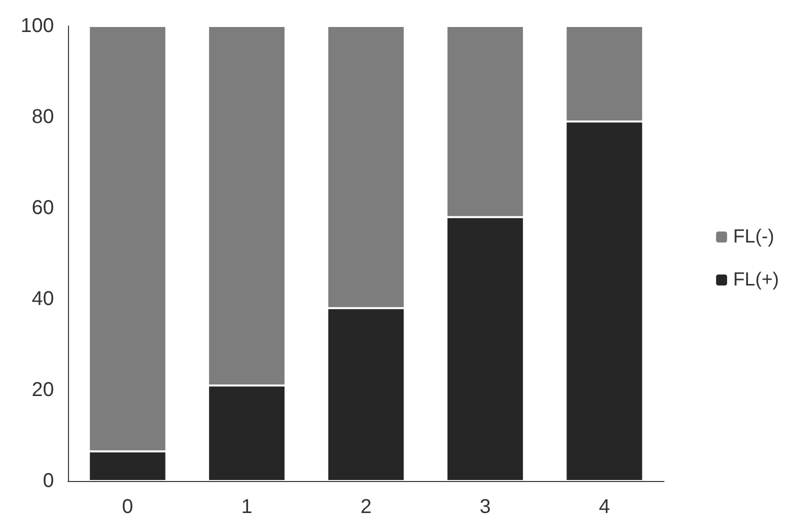 The height and width of the screenshot is (517, 794). I want to click on x-tick-label: 1, so click(246, 506).